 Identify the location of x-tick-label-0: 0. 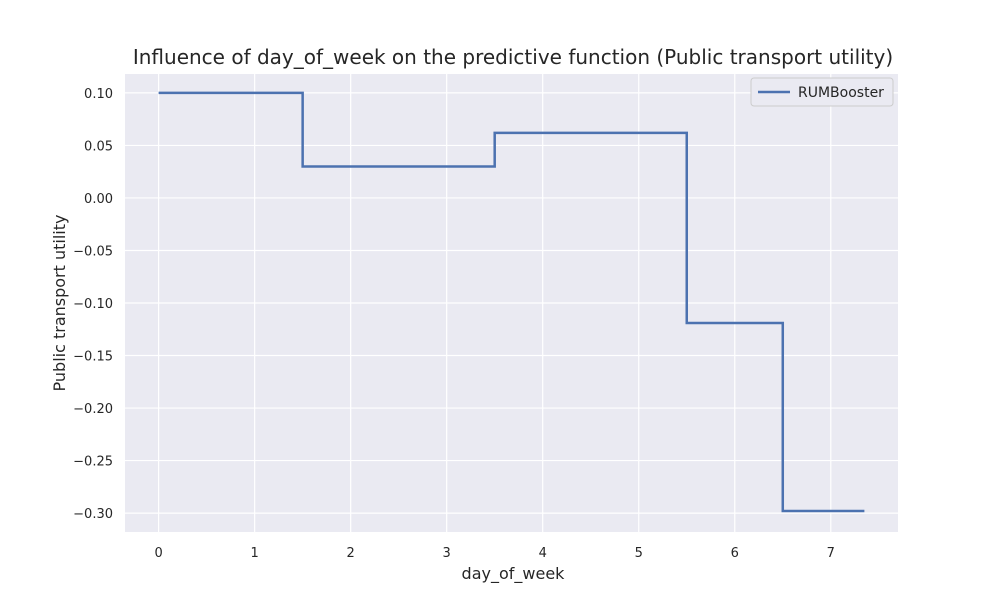
(158, 553).